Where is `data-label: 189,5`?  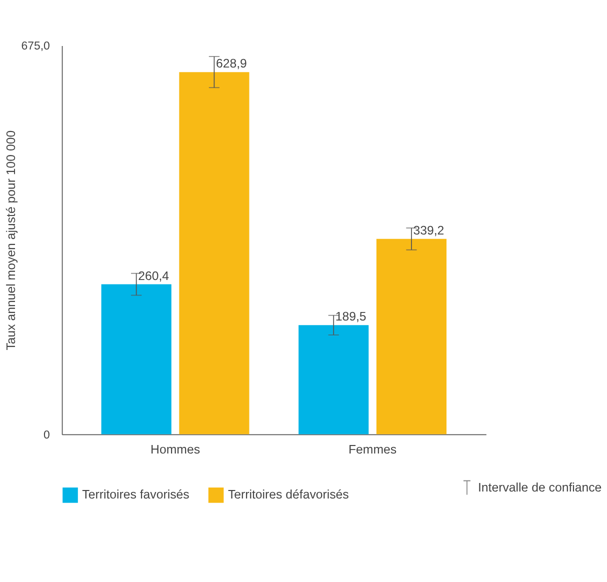 data-label: 189,5 is located at coordinates (350, 317).